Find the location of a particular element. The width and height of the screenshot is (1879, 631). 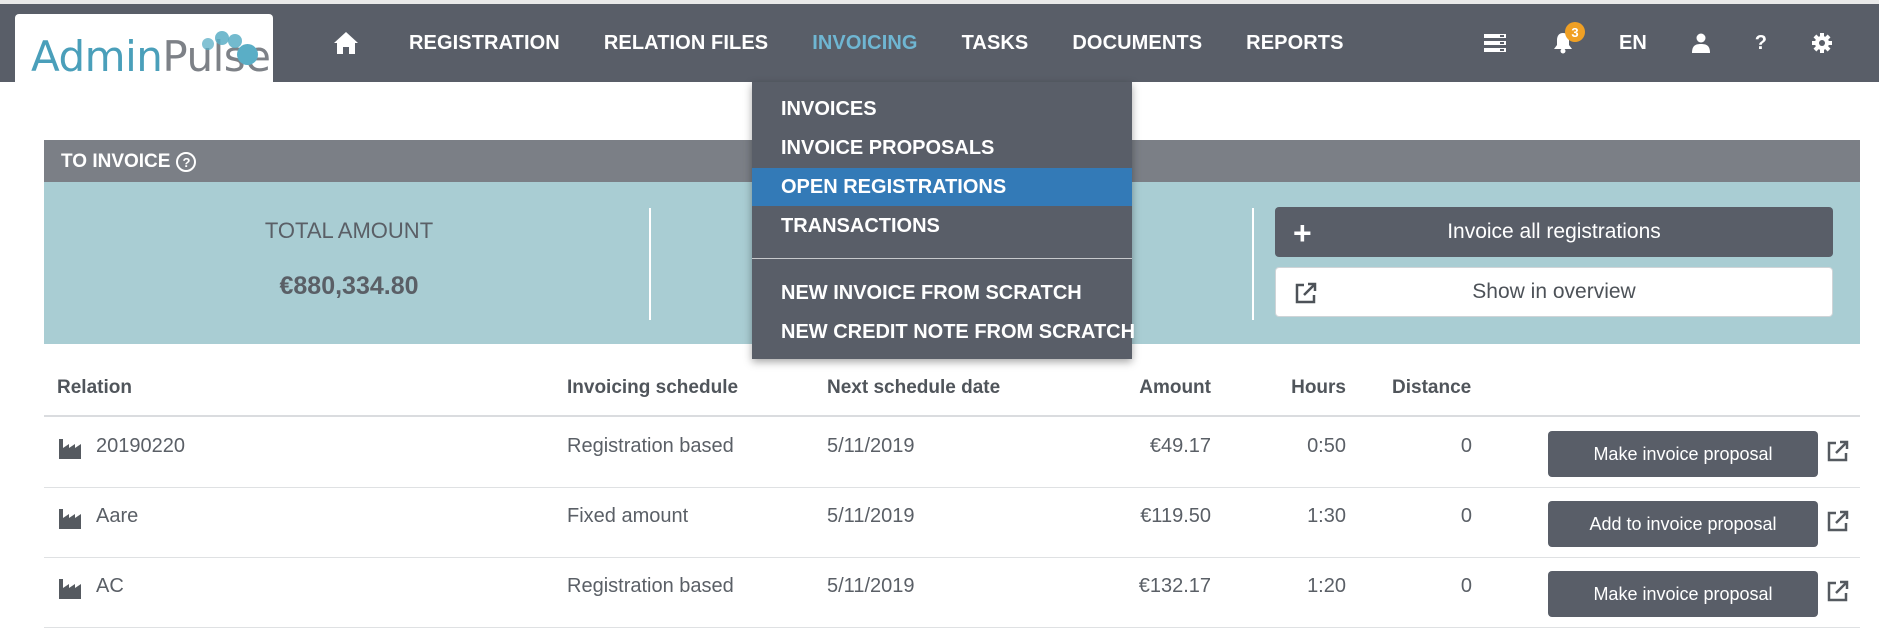

row-relation: Aare is located at coordinates (117, 516).